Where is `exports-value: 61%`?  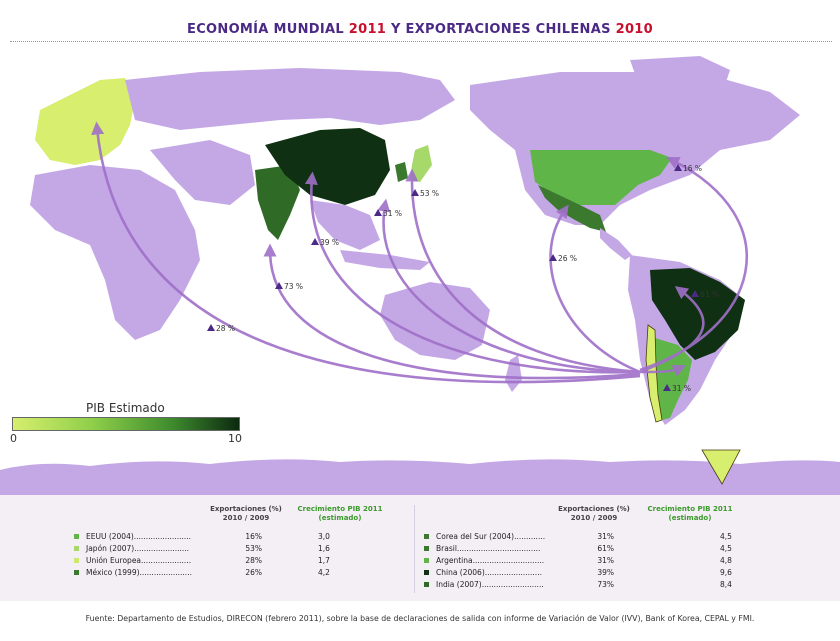
exports-value: 61% is located at coordinates (605, 548).